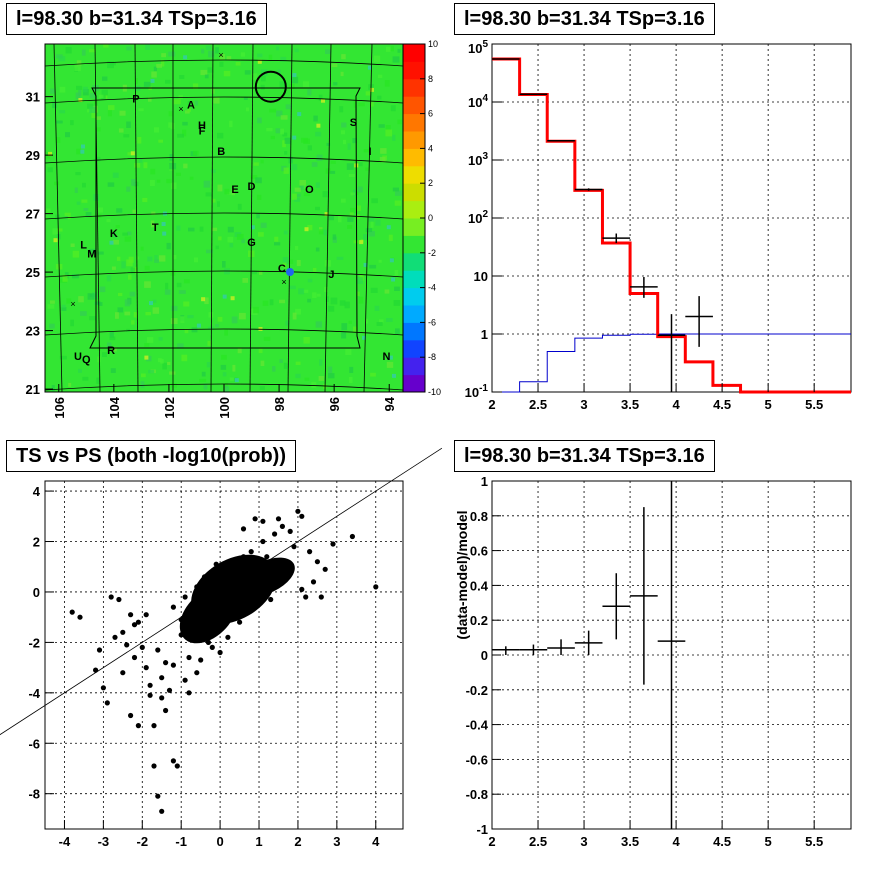 The image size is (896, 872). What do you see at coordinates (86, 360) in the screenshot?
I see `source-label-Q: Q` at bounding box center [86, 360].